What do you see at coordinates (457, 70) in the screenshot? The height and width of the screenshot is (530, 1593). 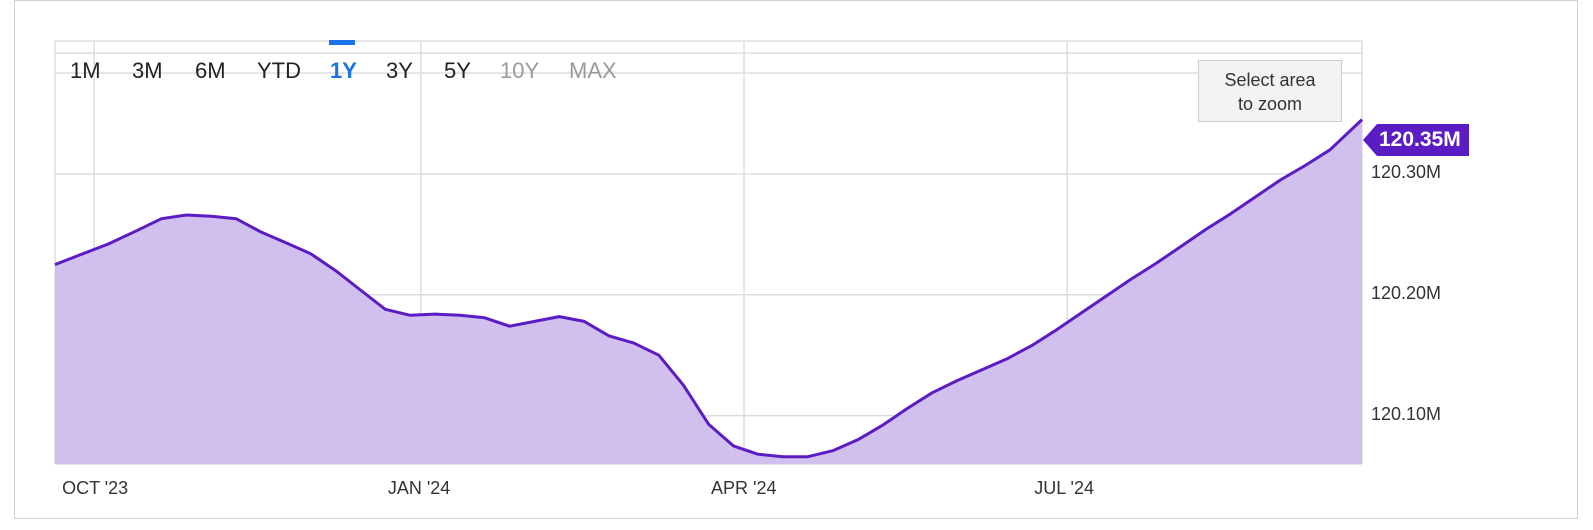 I see `range-button-5y: 5Y` at bounding box center [457, 70].